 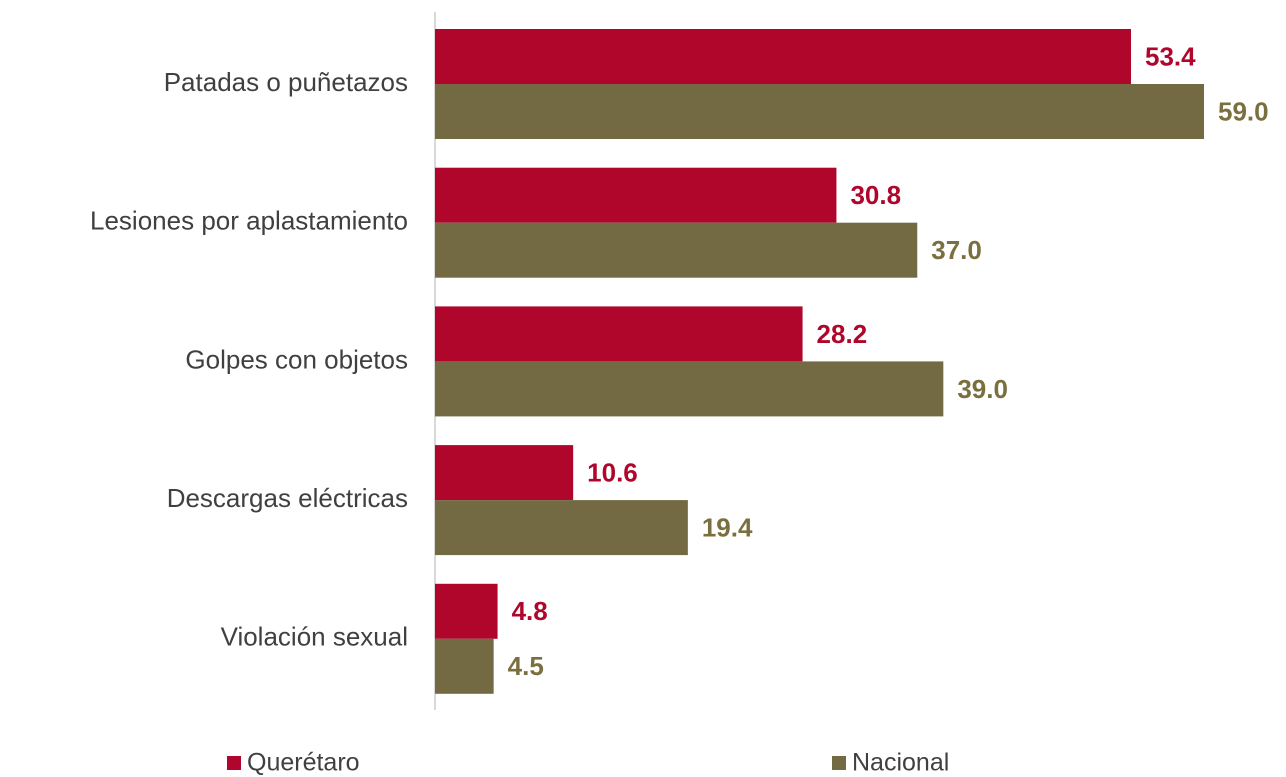 What do you see at coordinates (982, 389) in the screenshot?
I see `value-label: 39.0` at bounding box center [982, 389].